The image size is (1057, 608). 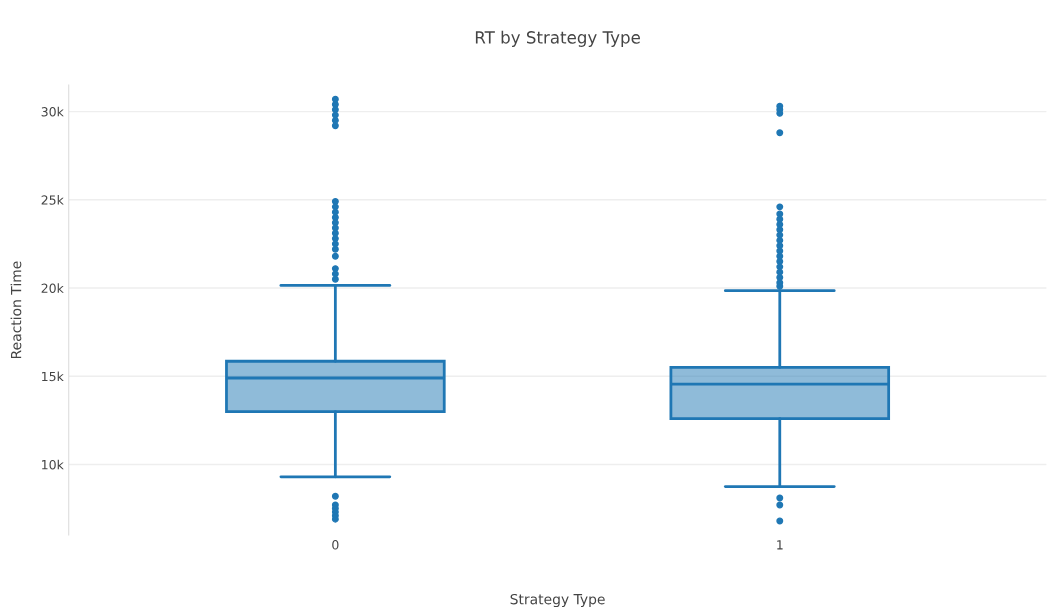 What do you see at coordinates (52, 200) in the screenshot?
I see `y-tick-label: 25k` at bounding box center [52, 200].